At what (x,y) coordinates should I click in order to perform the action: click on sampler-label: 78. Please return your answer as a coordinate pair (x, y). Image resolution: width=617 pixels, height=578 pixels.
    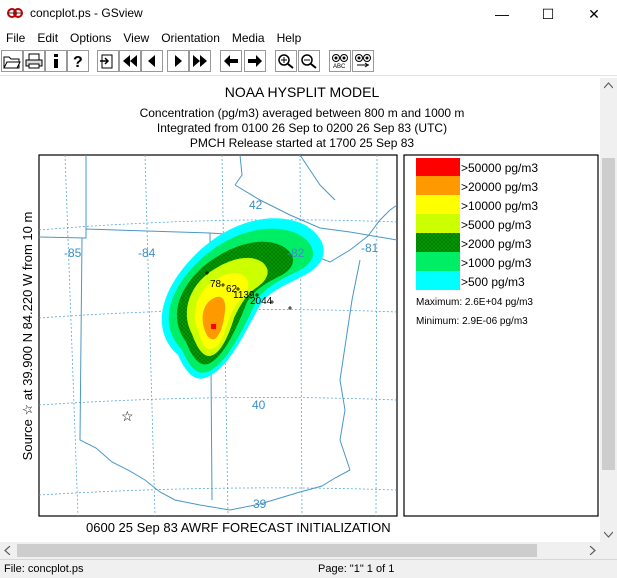
    Looking at the image, I should click on (216, 284).